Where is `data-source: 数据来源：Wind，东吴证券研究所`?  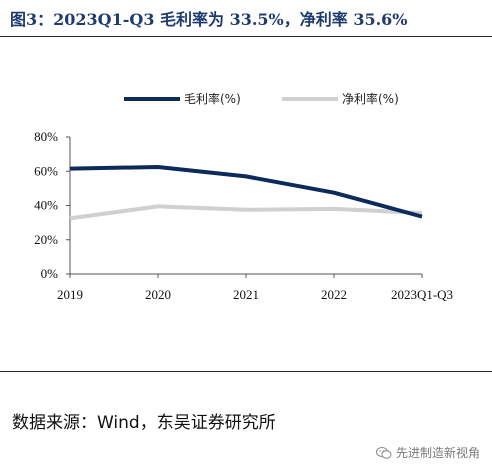
data-source: 数据来源：Wind，东吴证券研究所 is located at coordinates (144, 423).